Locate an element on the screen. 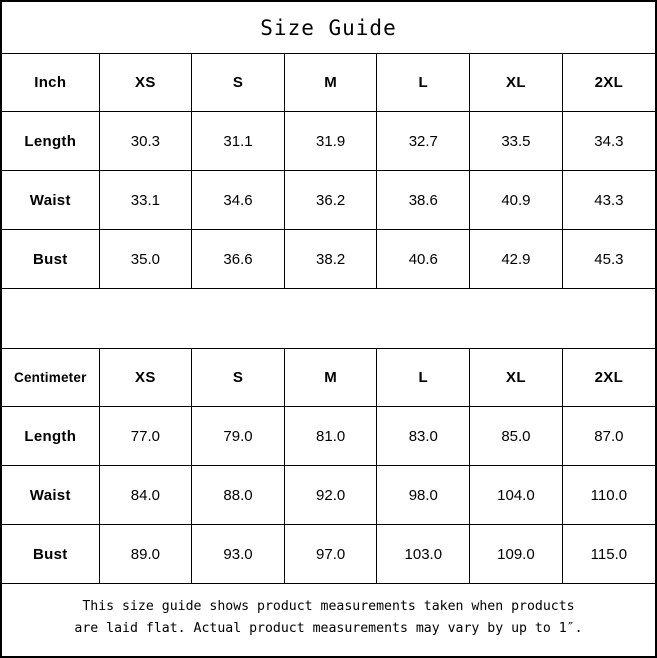 This screenshot has height=658, width=657. title-cell: Size Guide is located at coordinates (328, 28).